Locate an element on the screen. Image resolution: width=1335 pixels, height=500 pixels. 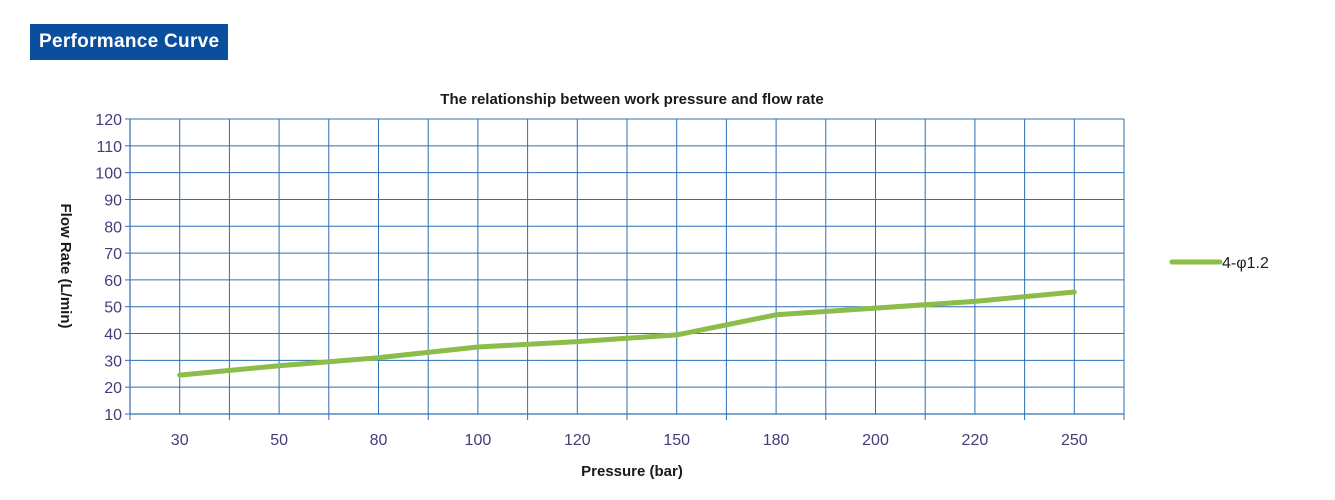
y-tick-label: 40 is located at coordinates (113, 335).